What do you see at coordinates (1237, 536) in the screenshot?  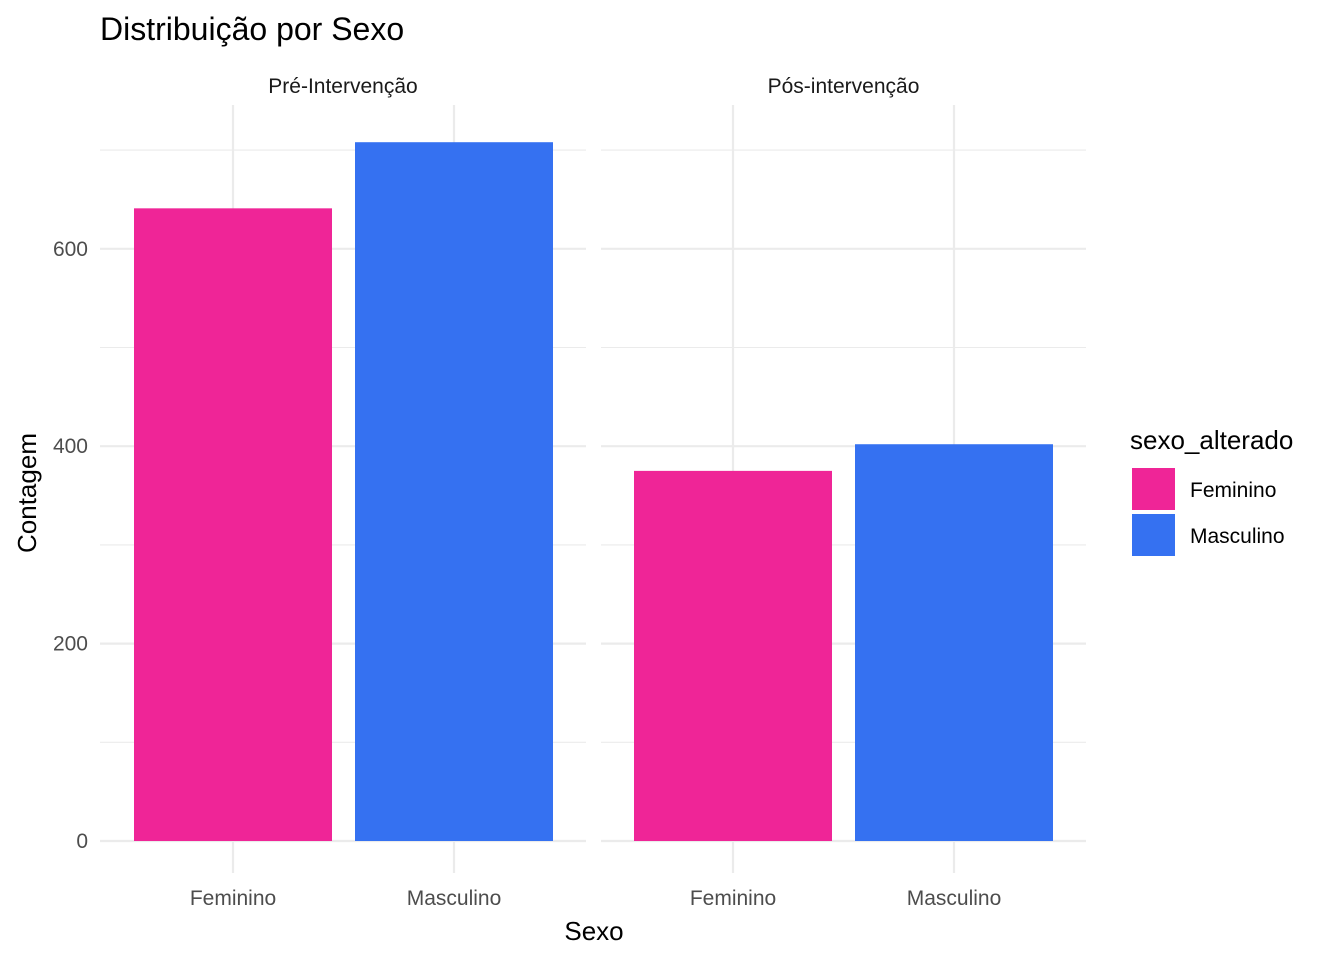 I see `legend-label-masculino: Masculino` at bounding box center [1237, 536].